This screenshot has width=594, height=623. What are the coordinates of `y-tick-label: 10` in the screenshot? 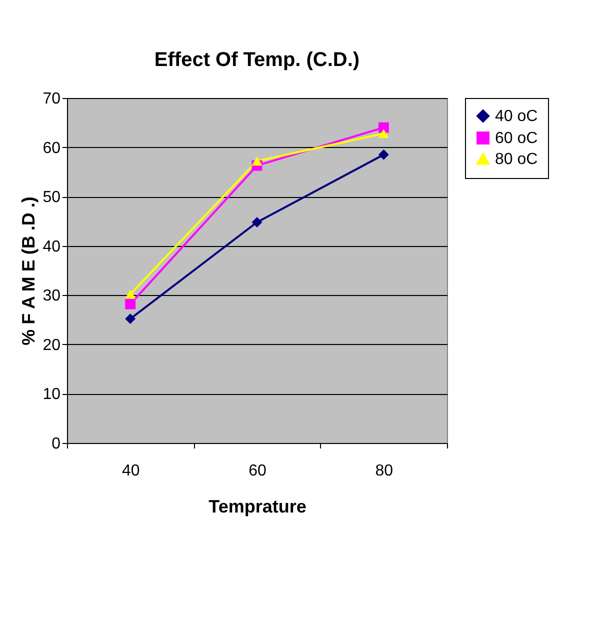 It's located at (51, 395).